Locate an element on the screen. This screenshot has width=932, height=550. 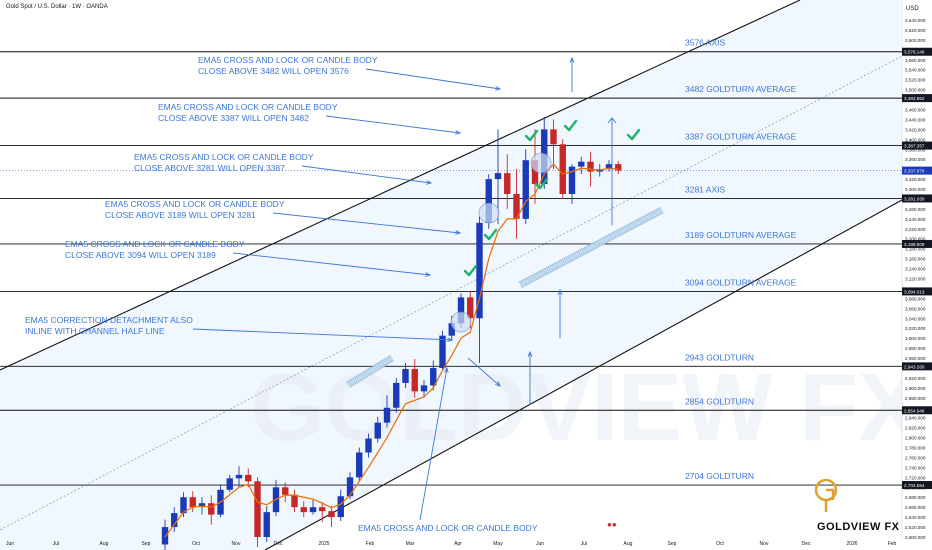
level-price-tag-text: 3,094.013 is located at coordinates (914, 291).